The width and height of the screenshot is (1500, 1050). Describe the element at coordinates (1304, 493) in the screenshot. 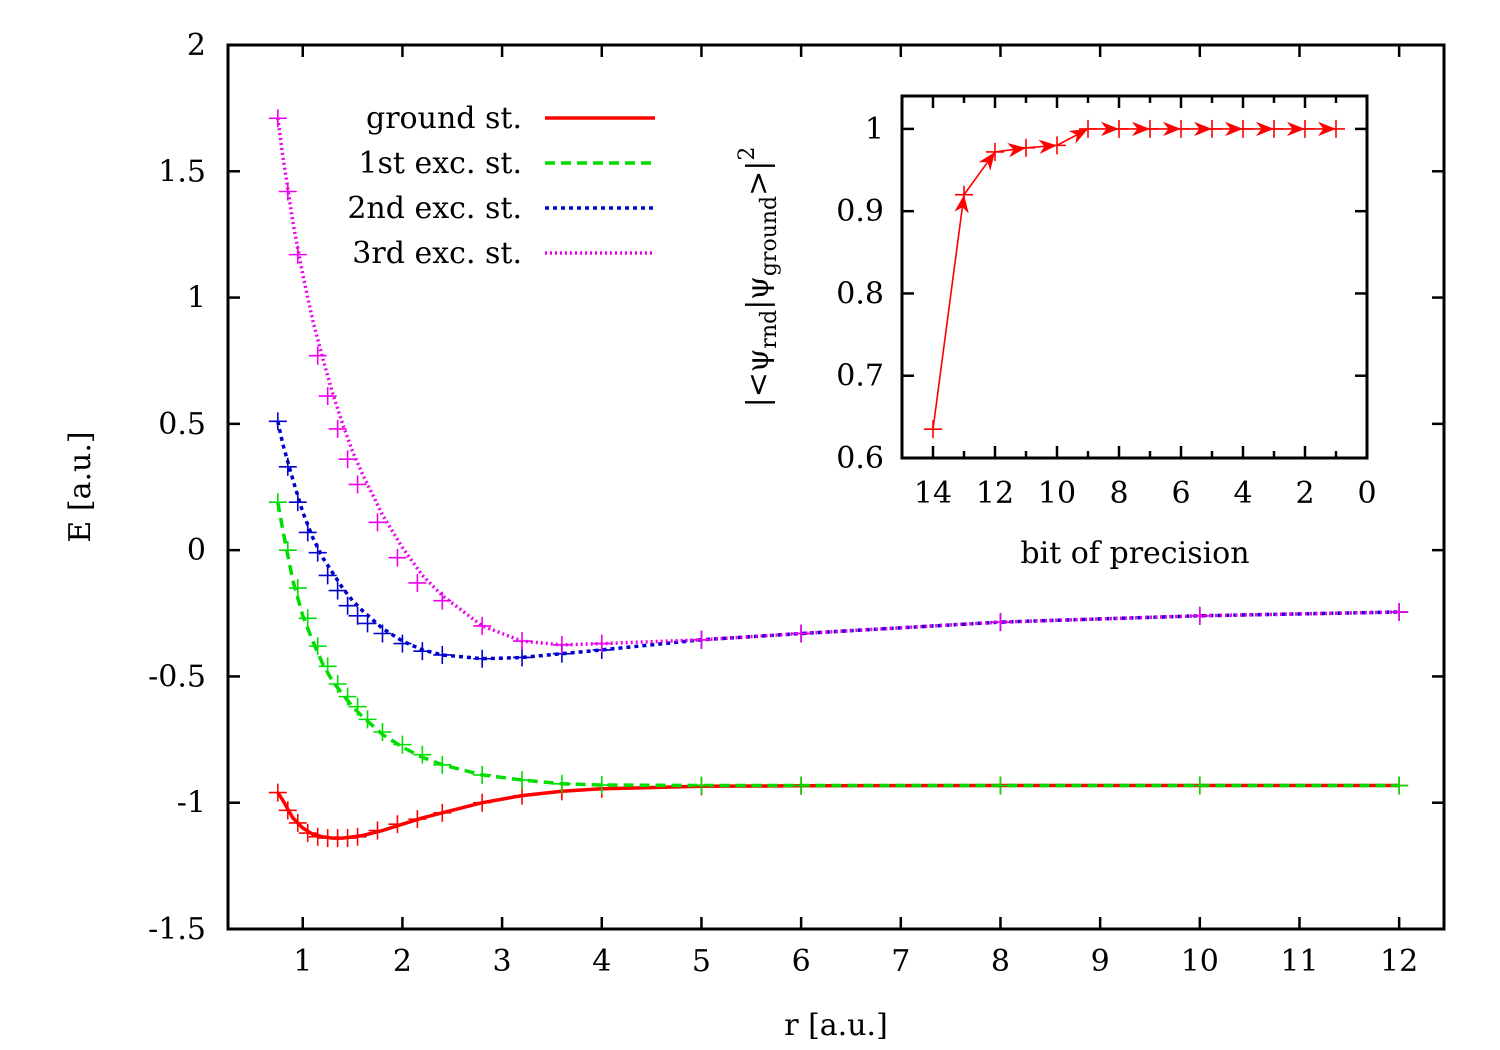

I see `inset-x-tick-label: 2` at that location.